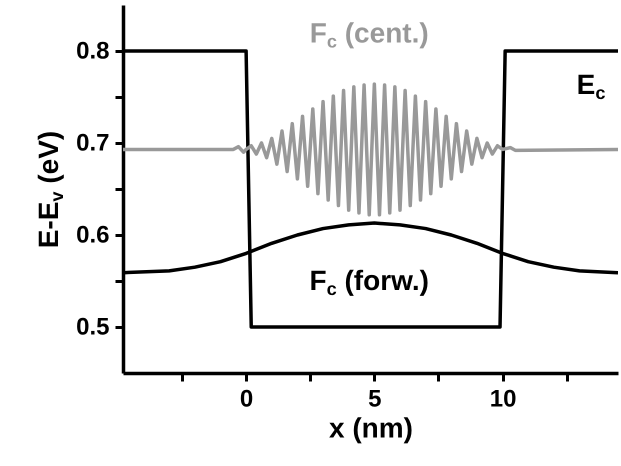 This screenshot has height=466, width=621. What do you see at coordinates (369, 34) in the screenshot?
I see `series-label: F$_{c}$ (cent.)` at bounding box center [369, 34].